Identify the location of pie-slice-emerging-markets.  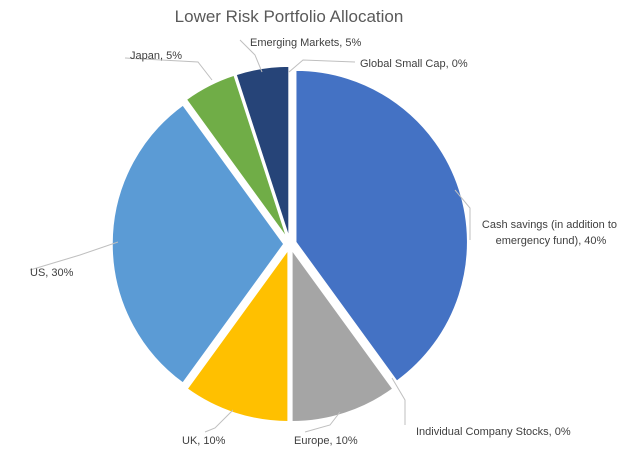
(262, 152).